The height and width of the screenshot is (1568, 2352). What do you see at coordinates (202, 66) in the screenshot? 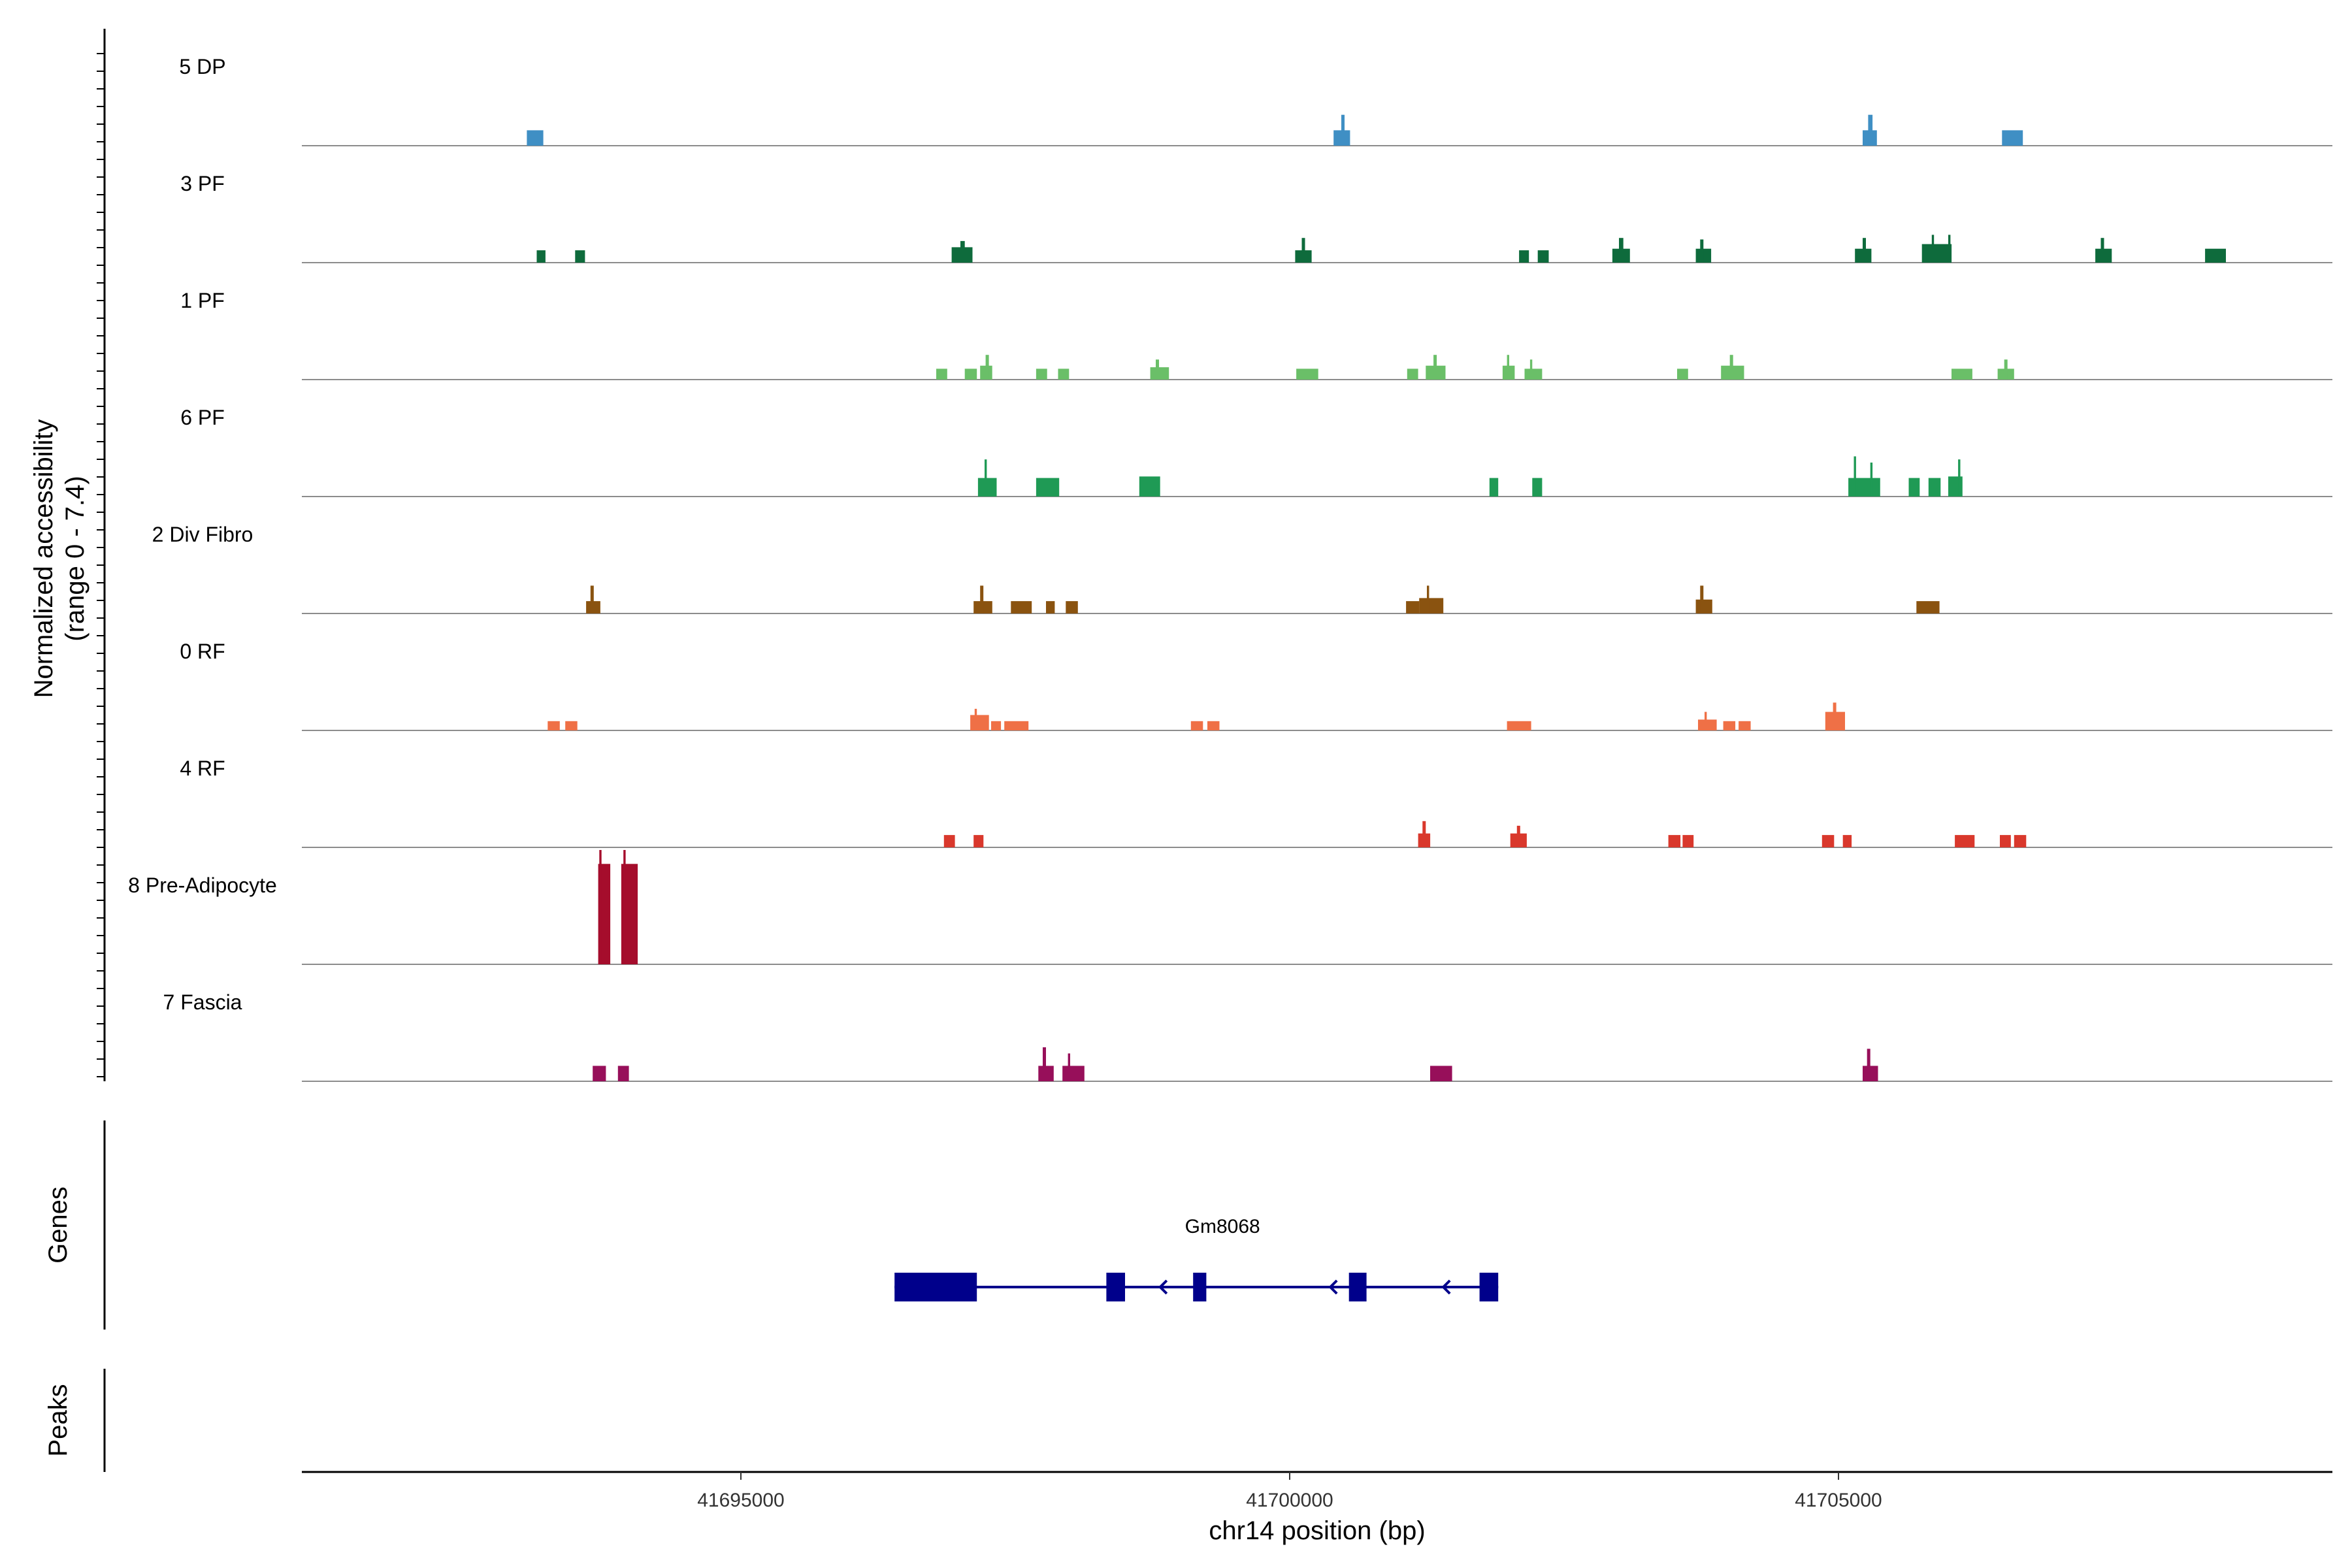
I see `track-label: 5 DP` at bounding box center [202, 66].